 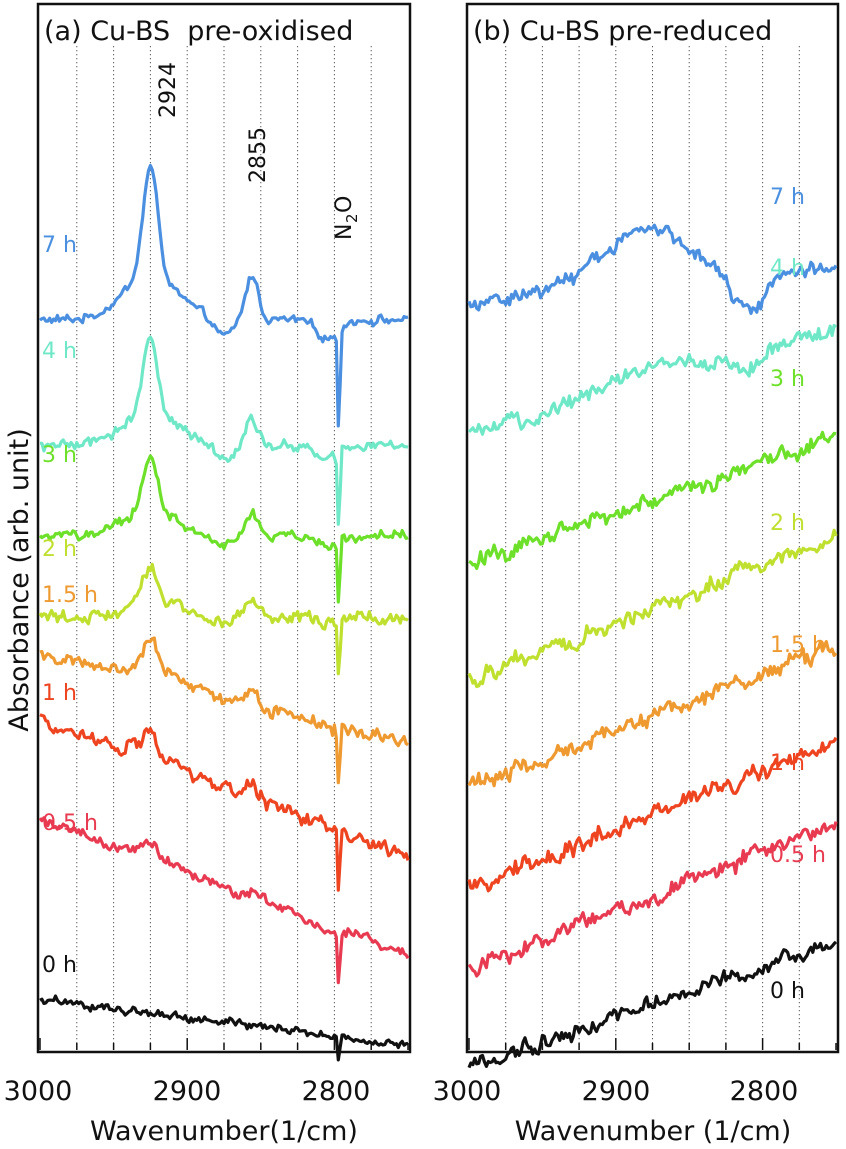 I want to click on panel-b-ticks, so click(x=652, y=1044).